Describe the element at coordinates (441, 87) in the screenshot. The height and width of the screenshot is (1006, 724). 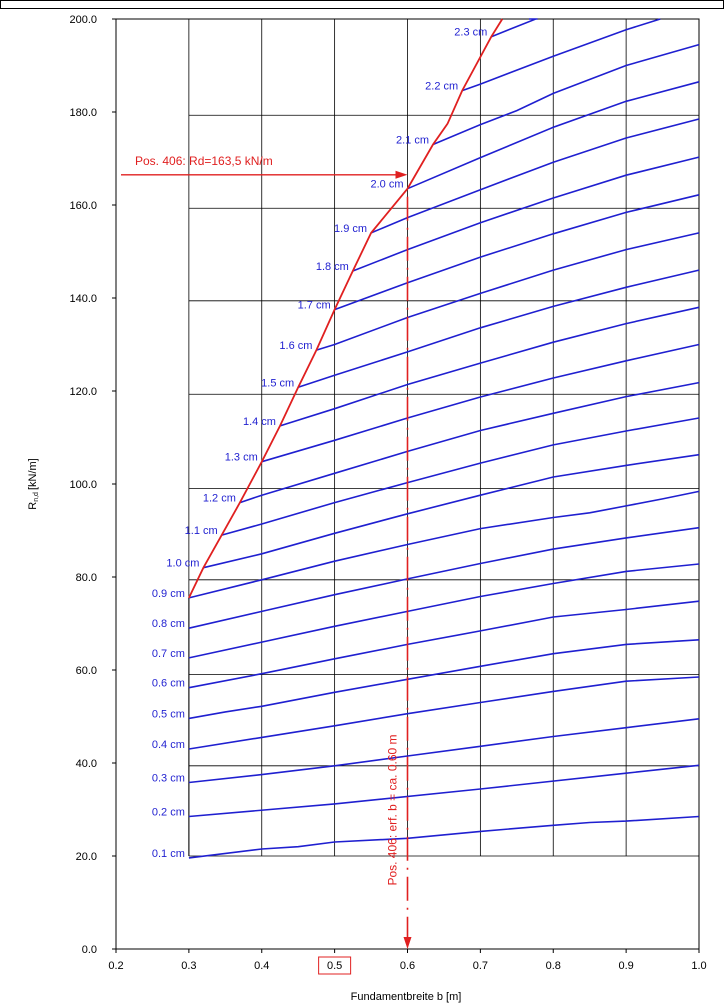
I see `curve-label: 2.2 cm` at that location.